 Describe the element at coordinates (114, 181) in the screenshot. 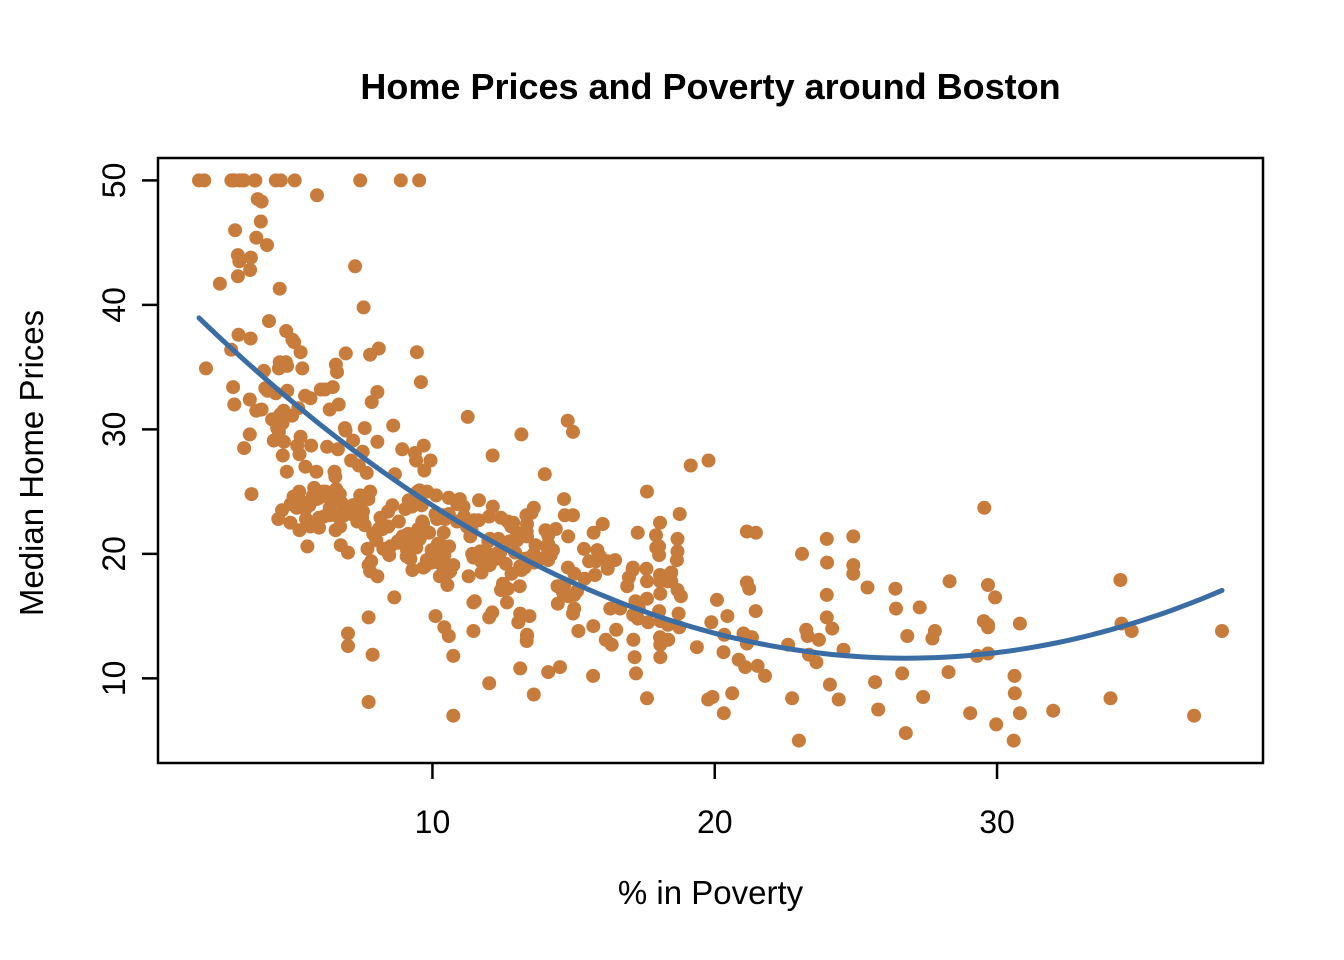

I see `y-tick-label: 50` at that location.